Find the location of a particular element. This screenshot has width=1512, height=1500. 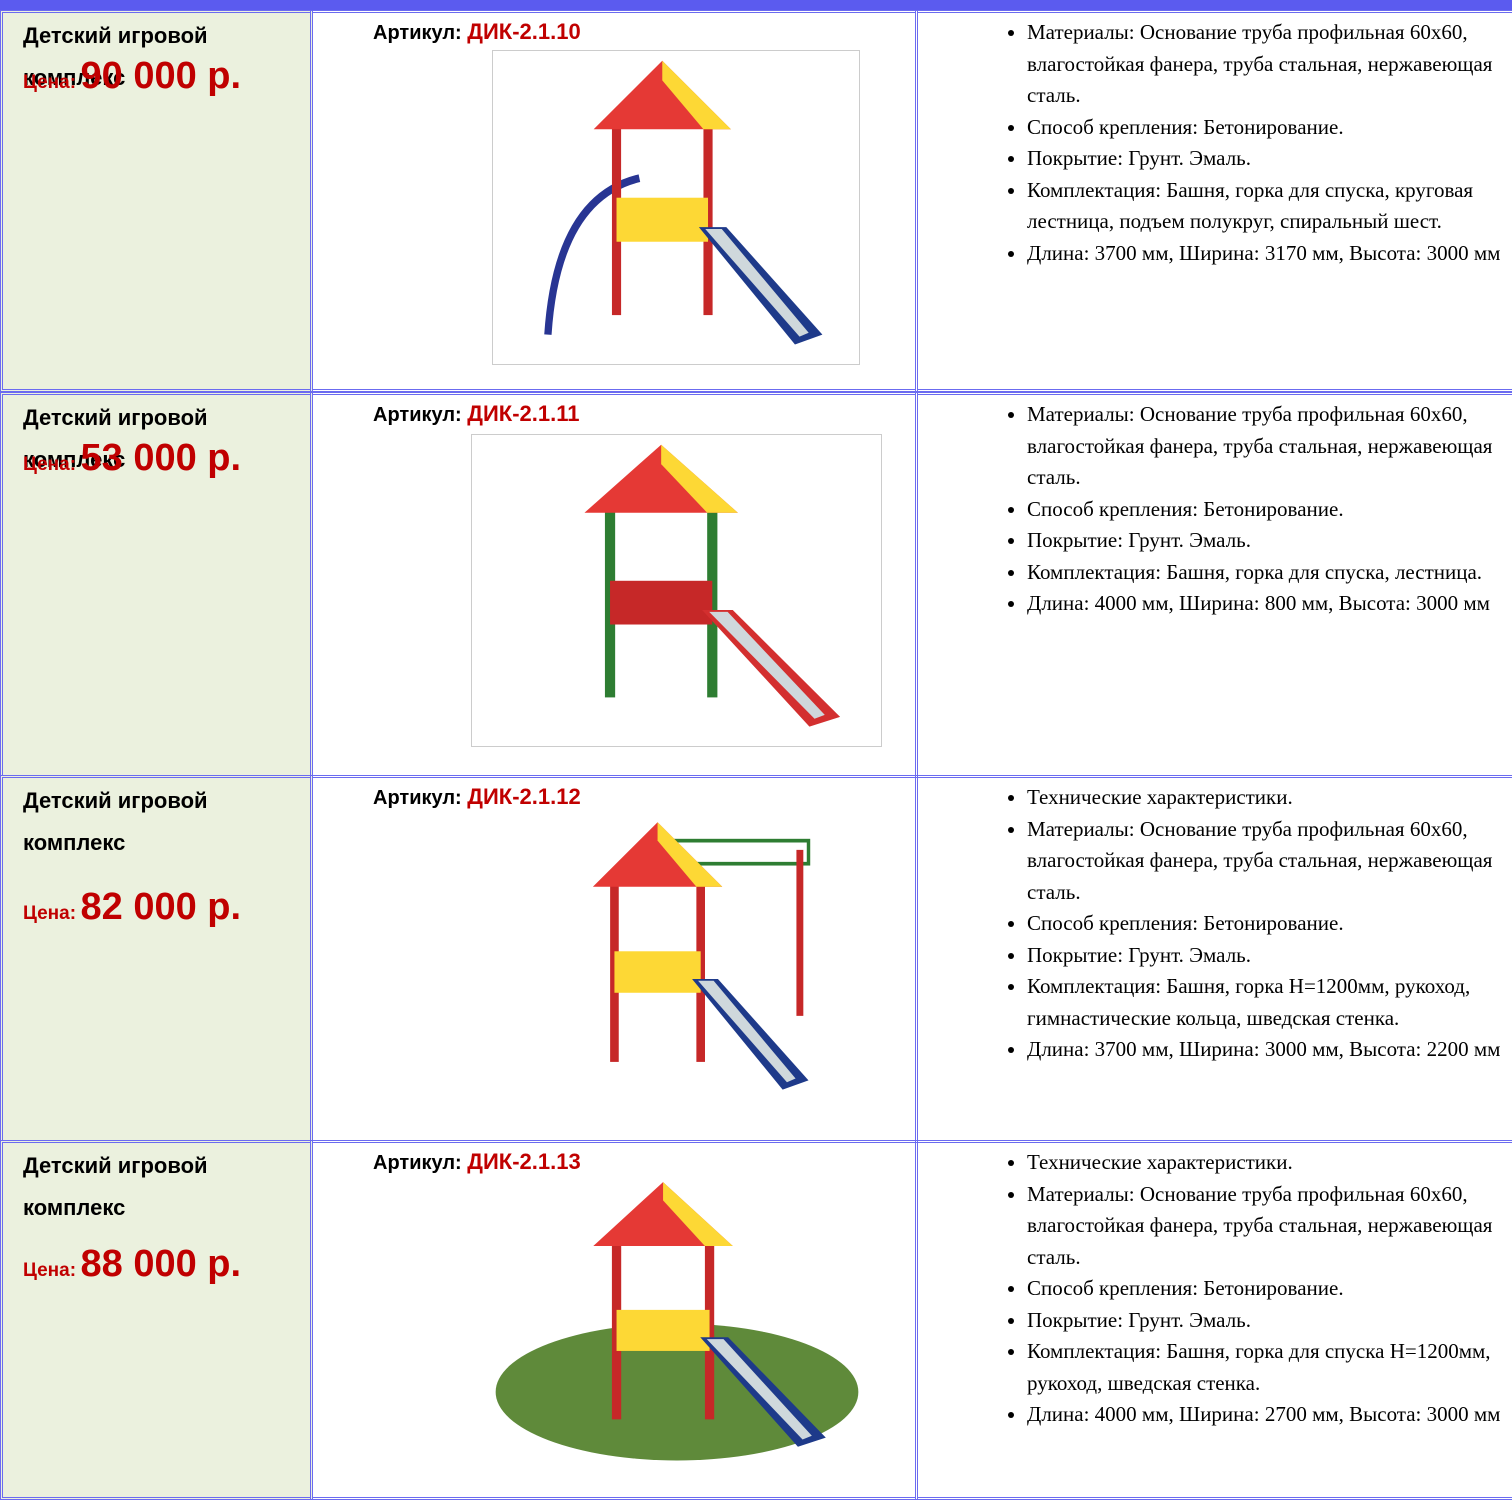

article: Артикул: ДИК-2.1.10 is located at coordinates (477, 32).